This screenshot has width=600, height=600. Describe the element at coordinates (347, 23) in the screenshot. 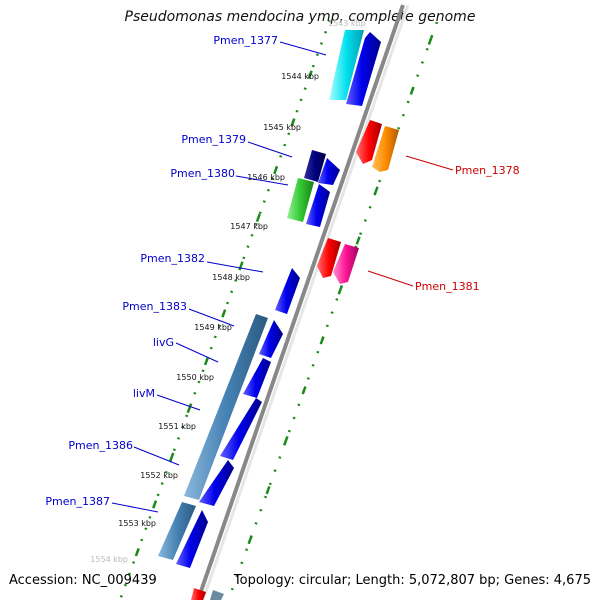

I see `svg-text: 1543 kbp` at that location.